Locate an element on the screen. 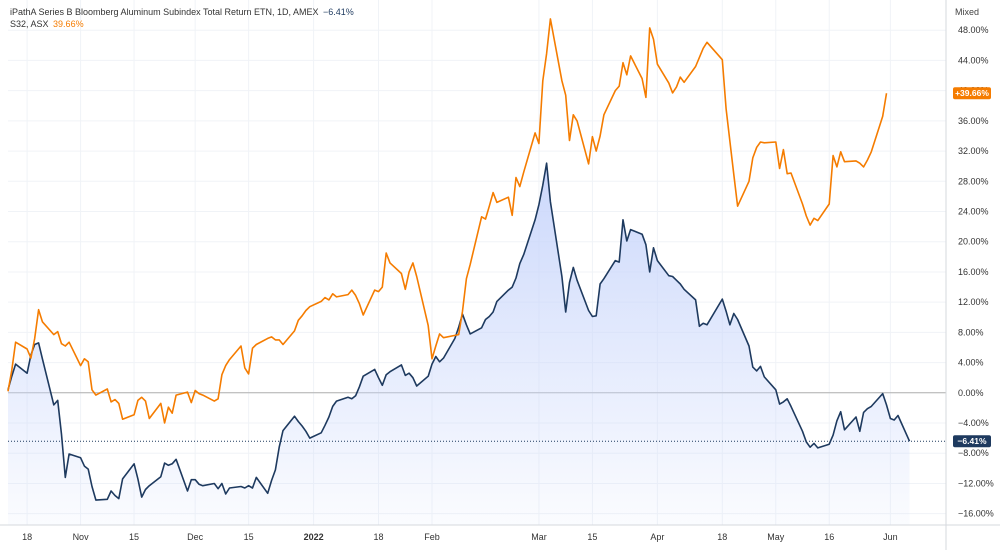  legend-series2-label: S32, ASX is located at coordinates (29, 24).